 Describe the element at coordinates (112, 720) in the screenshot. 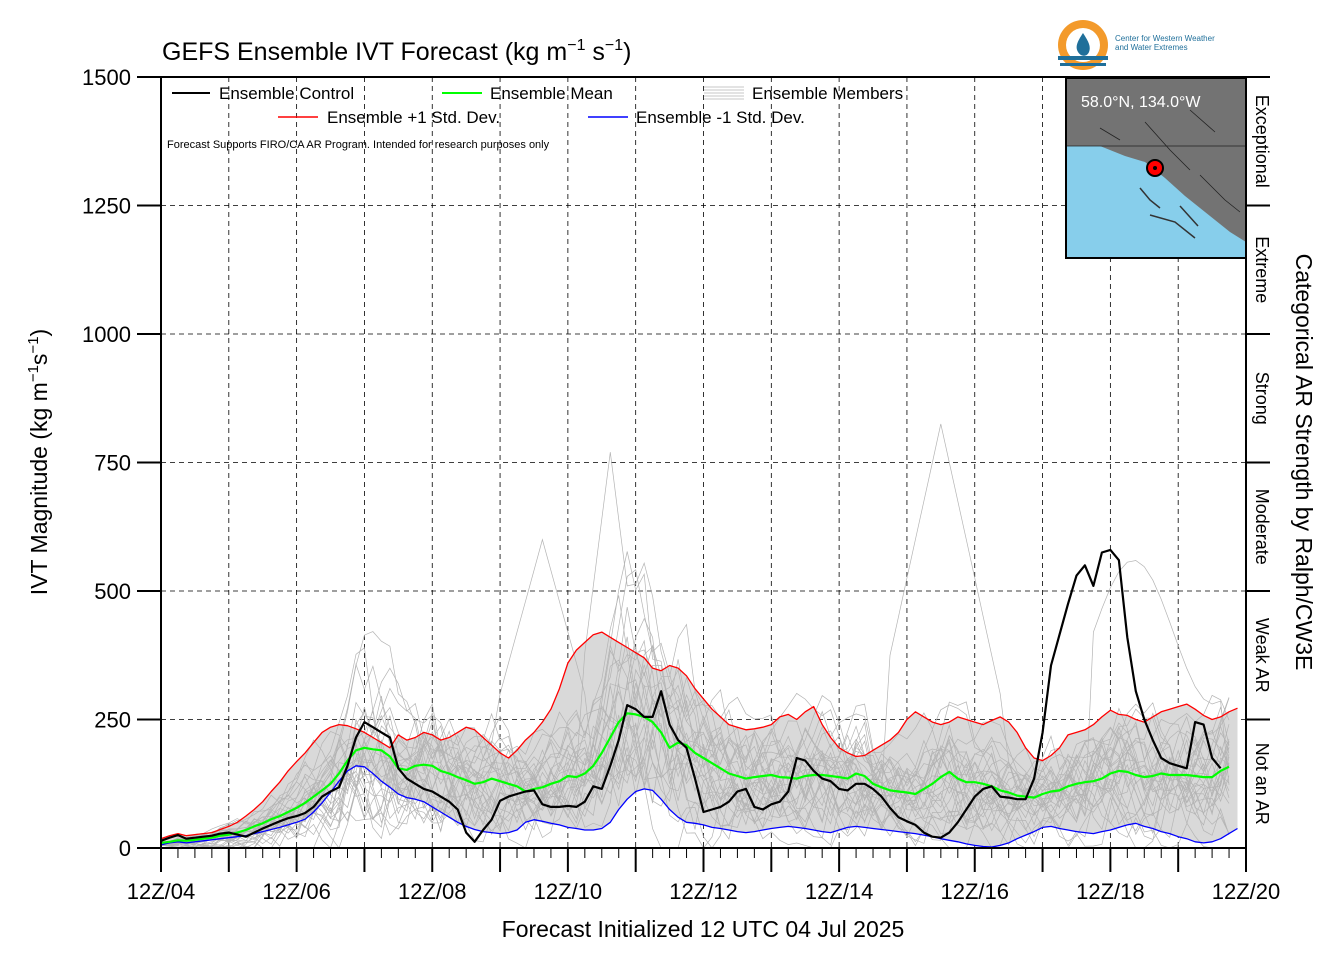

I see `y-tick-label: 250` at that location.